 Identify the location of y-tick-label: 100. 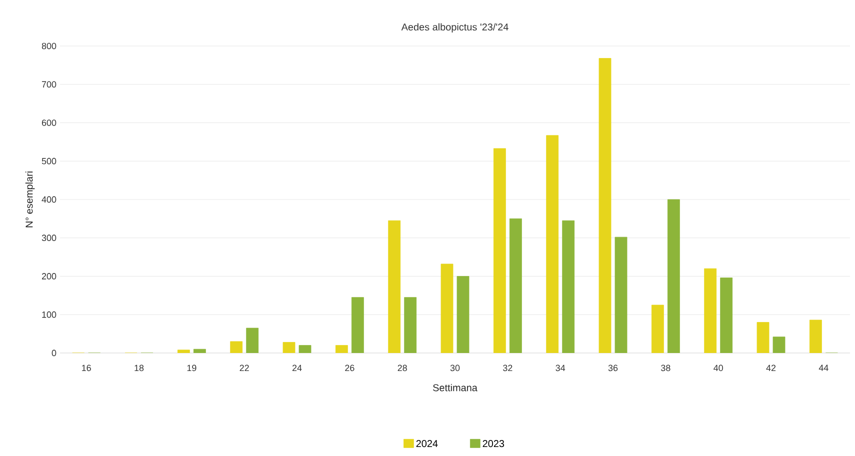
(49, 314).